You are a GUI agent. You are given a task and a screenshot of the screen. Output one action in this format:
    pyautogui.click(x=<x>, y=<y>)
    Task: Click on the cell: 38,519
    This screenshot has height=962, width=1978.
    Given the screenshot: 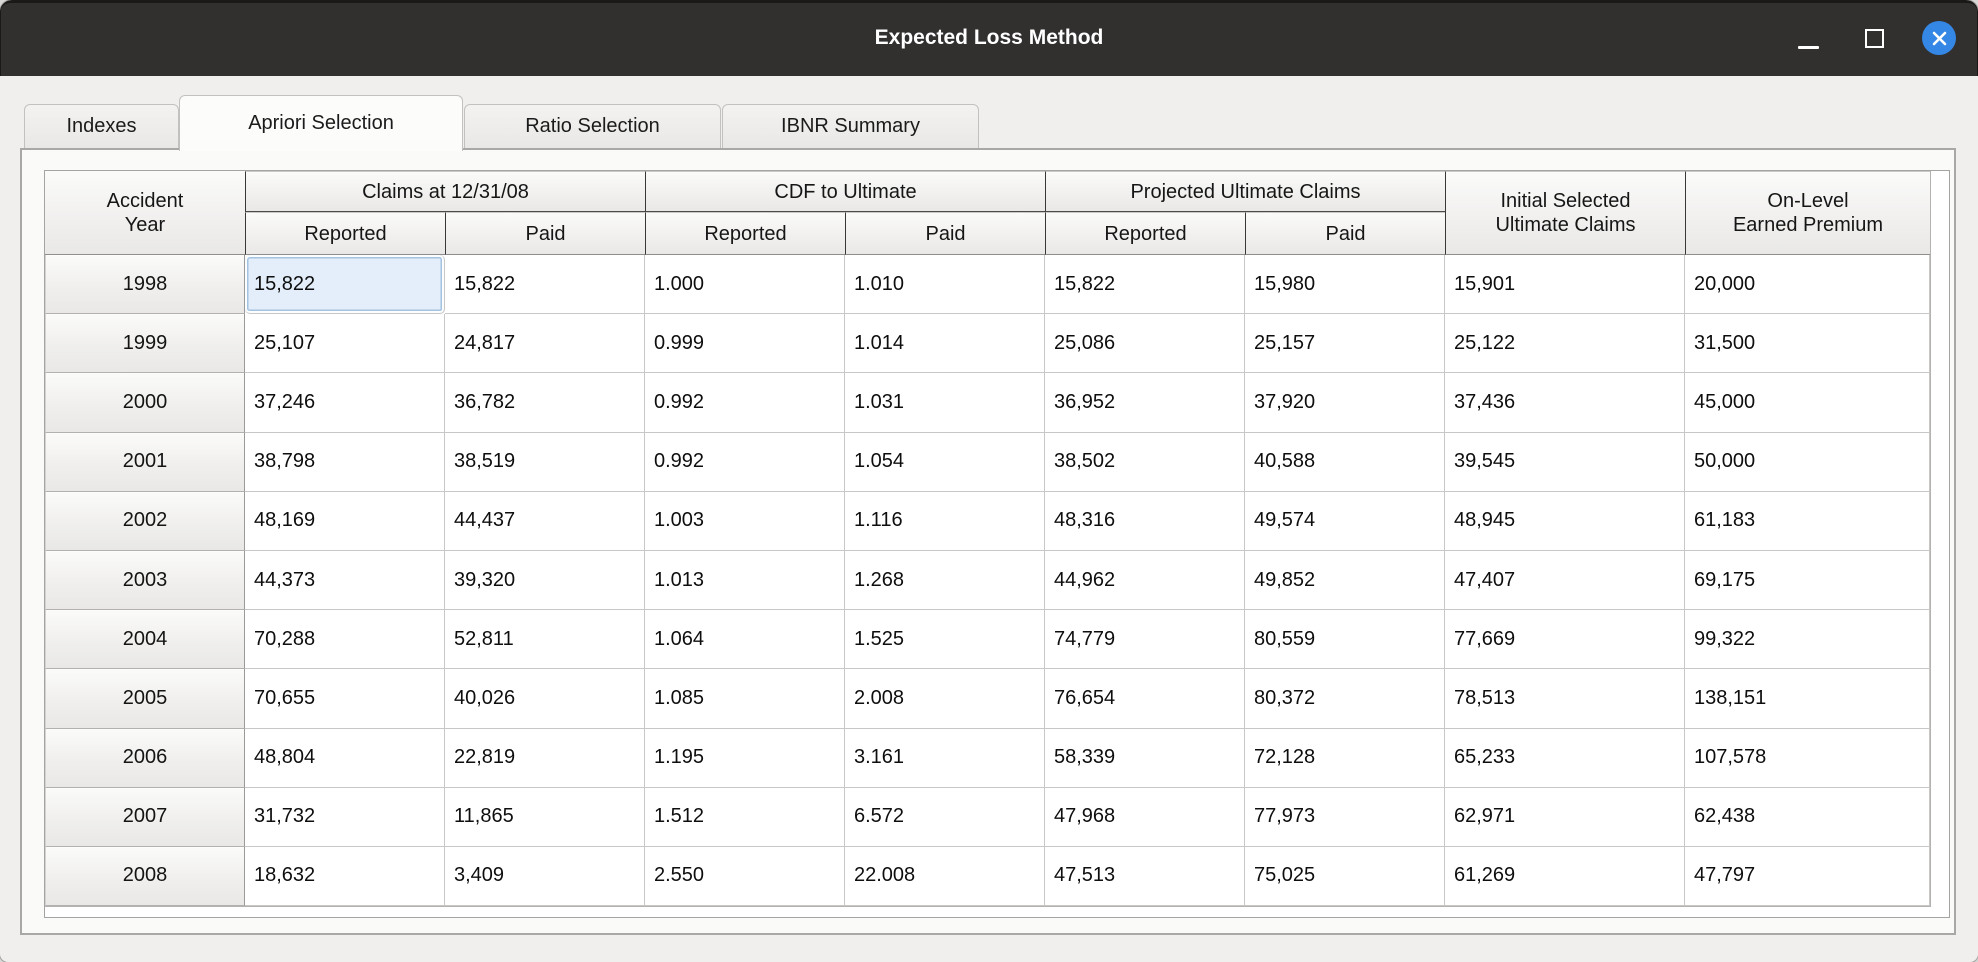 What is the action you would take?
    pyautogui.click(x=545, y=462)
    